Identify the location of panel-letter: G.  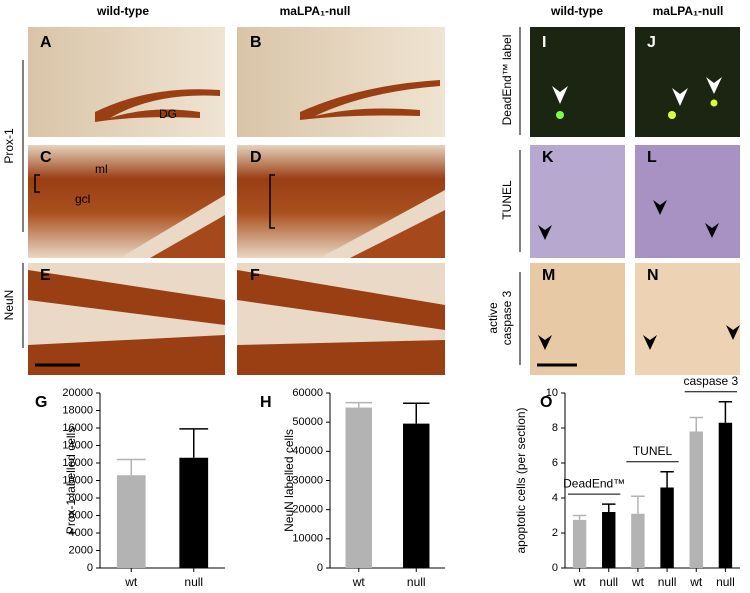
(41, 402).